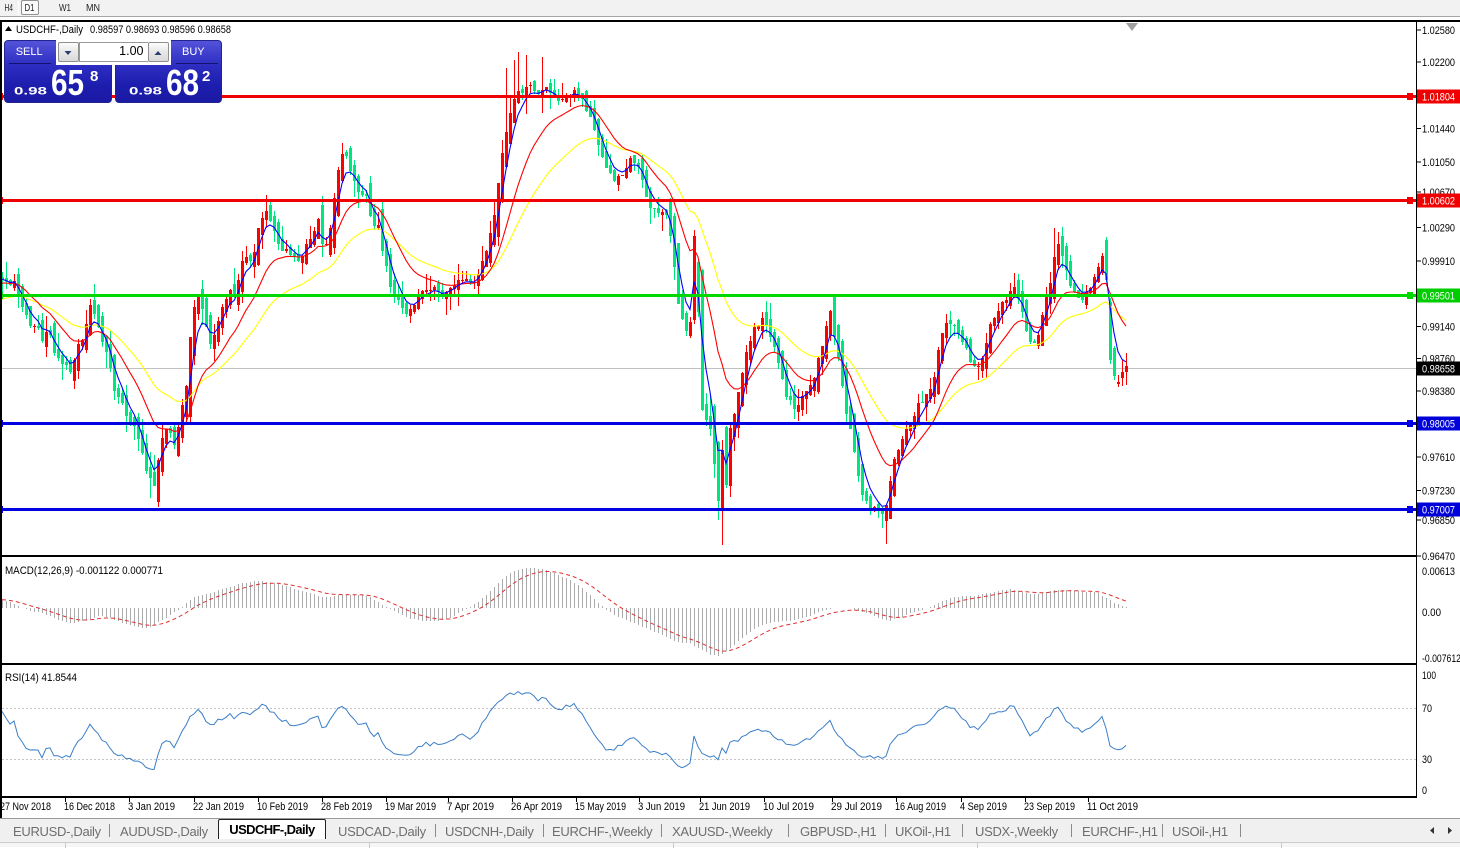  Describe the element at coordinates (920, 807) in the screenshot. I see `svg-text: 16 Aug 2019` at that location.